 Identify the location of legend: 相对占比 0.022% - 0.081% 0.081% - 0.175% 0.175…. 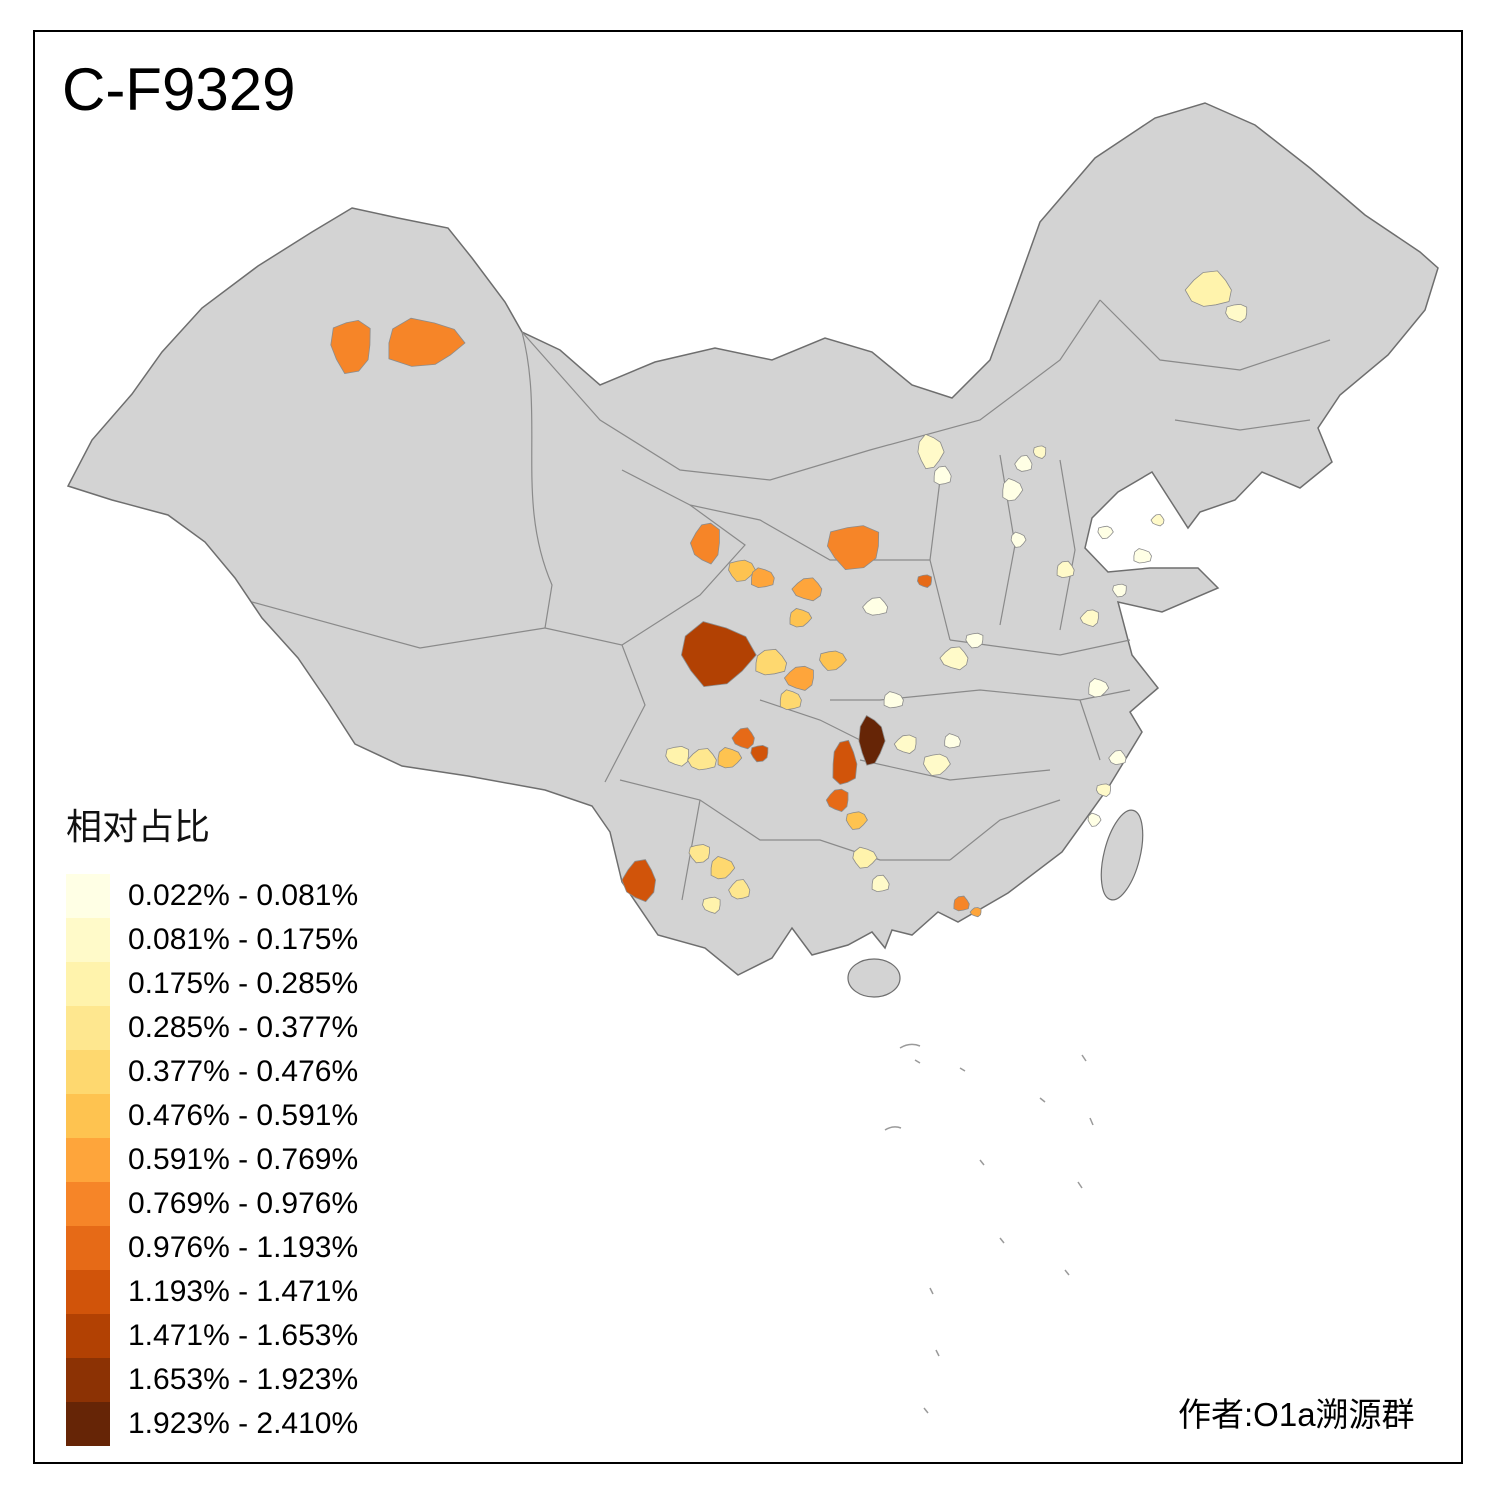
(212, 1122).